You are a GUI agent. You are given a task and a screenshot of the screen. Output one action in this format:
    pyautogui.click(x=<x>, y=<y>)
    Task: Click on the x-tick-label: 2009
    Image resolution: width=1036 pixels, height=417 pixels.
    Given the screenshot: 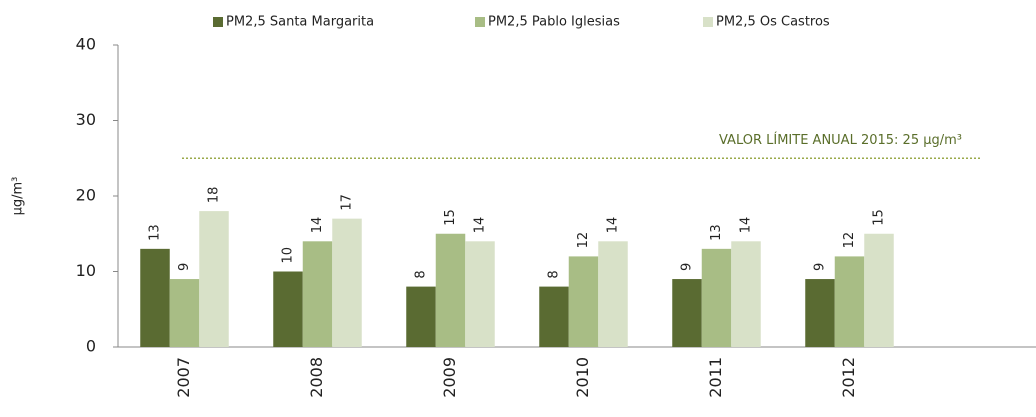 What is the action you would take?
    pyautogui.click(x=449, y=377)
    